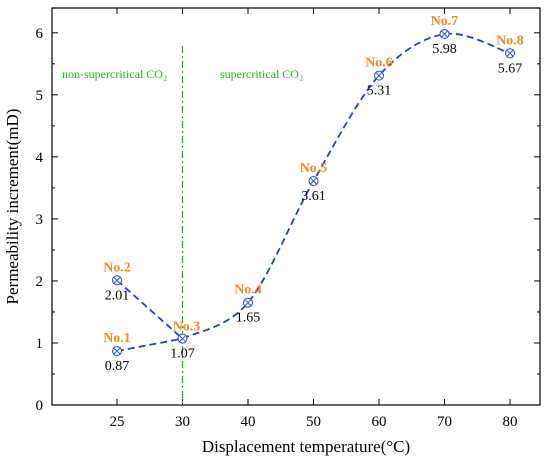 The width and height of the screenshot is (550, 460). What do you see at coordinates (445, 21) in the screenshot?
I see `point-name-label: No.7` at bounding box center [445, 21].